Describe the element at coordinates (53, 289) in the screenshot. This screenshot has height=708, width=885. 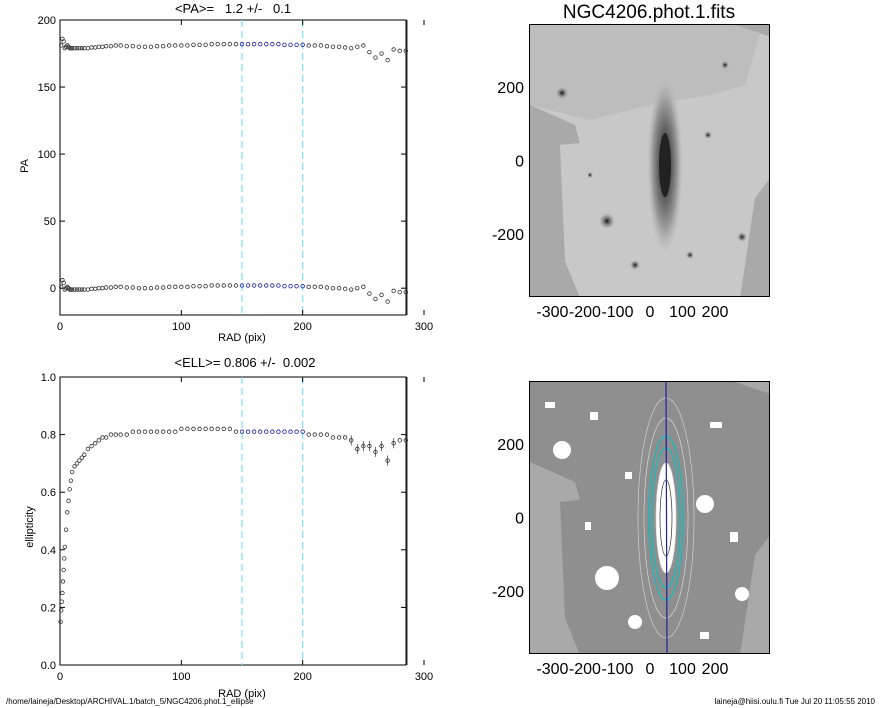
I see `y-tick-label: 0` at that location.